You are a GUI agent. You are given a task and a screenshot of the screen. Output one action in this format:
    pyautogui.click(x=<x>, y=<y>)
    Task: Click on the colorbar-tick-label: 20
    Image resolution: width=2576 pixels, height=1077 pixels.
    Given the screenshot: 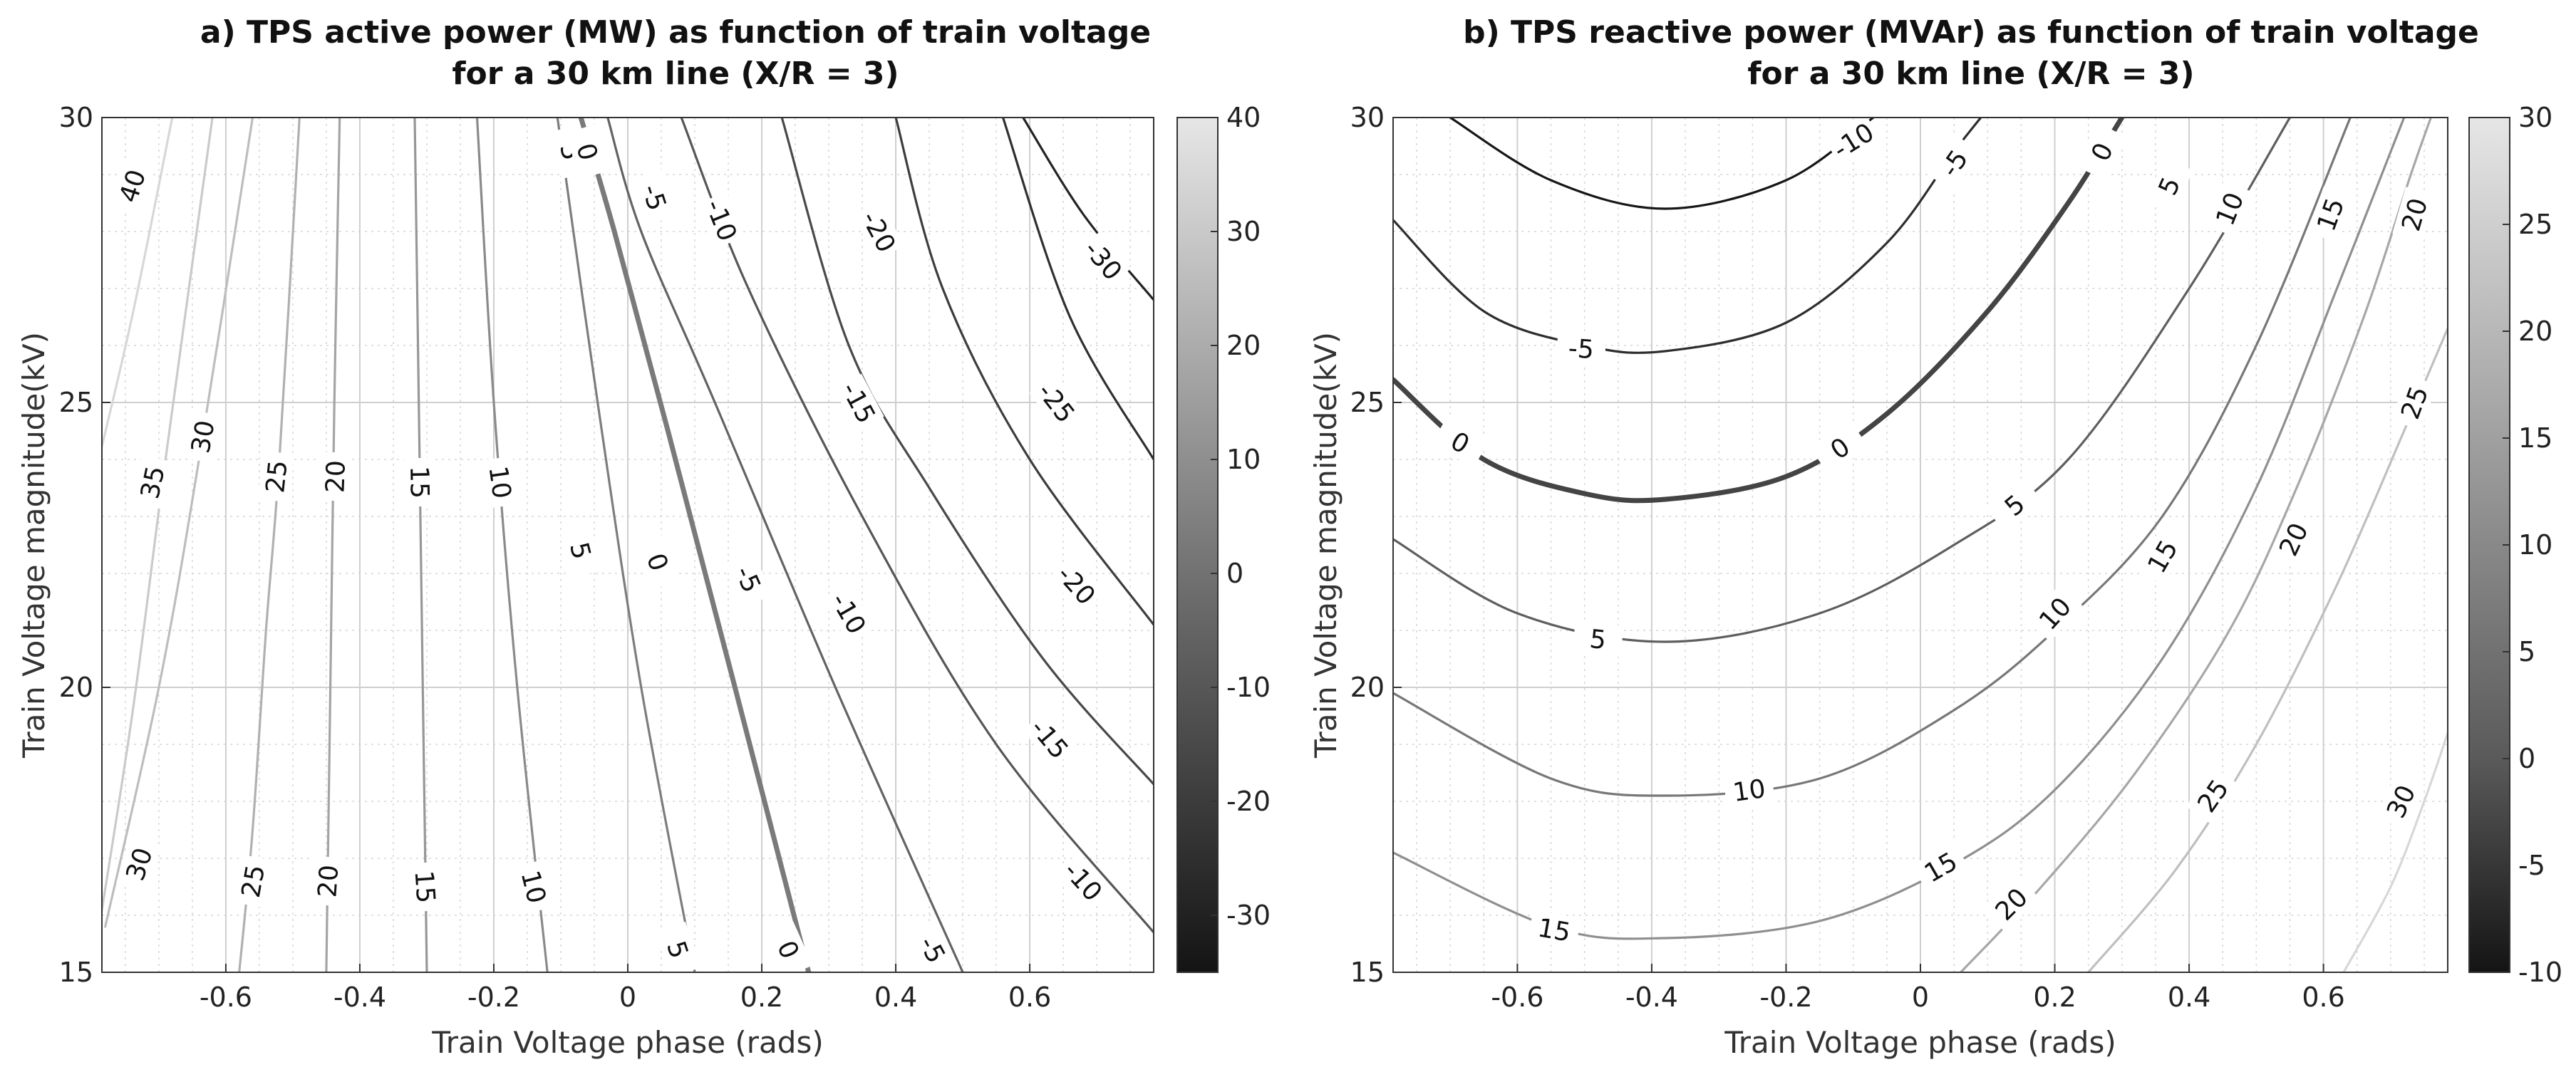 What is the action you would take?
    pyautogui.click(x=1244, y=345)
    